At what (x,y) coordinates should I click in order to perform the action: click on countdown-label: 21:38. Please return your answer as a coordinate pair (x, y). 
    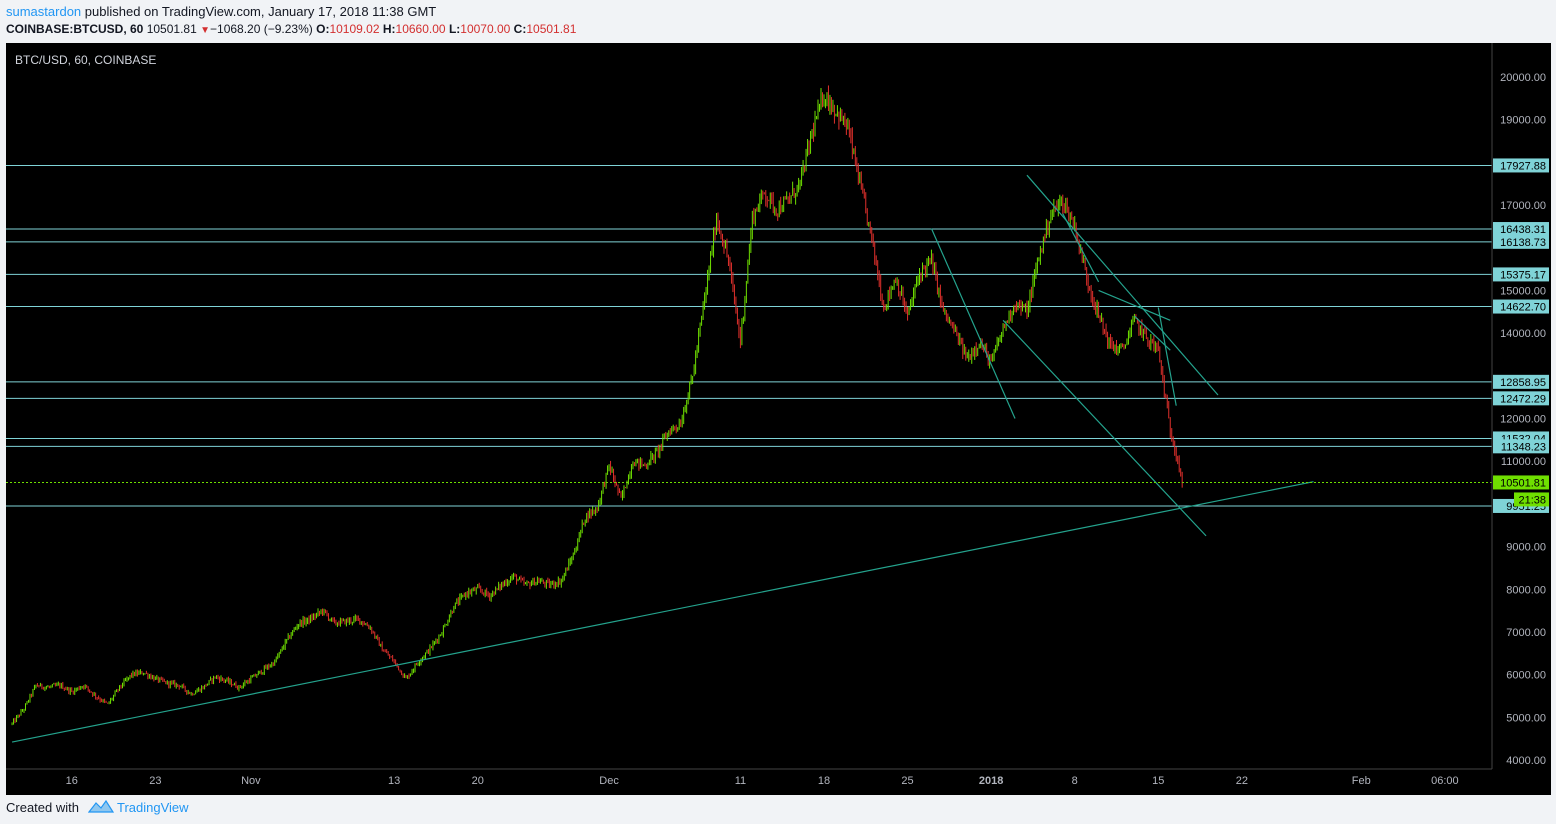
    Looking at the image, I should click on (1532, 500).